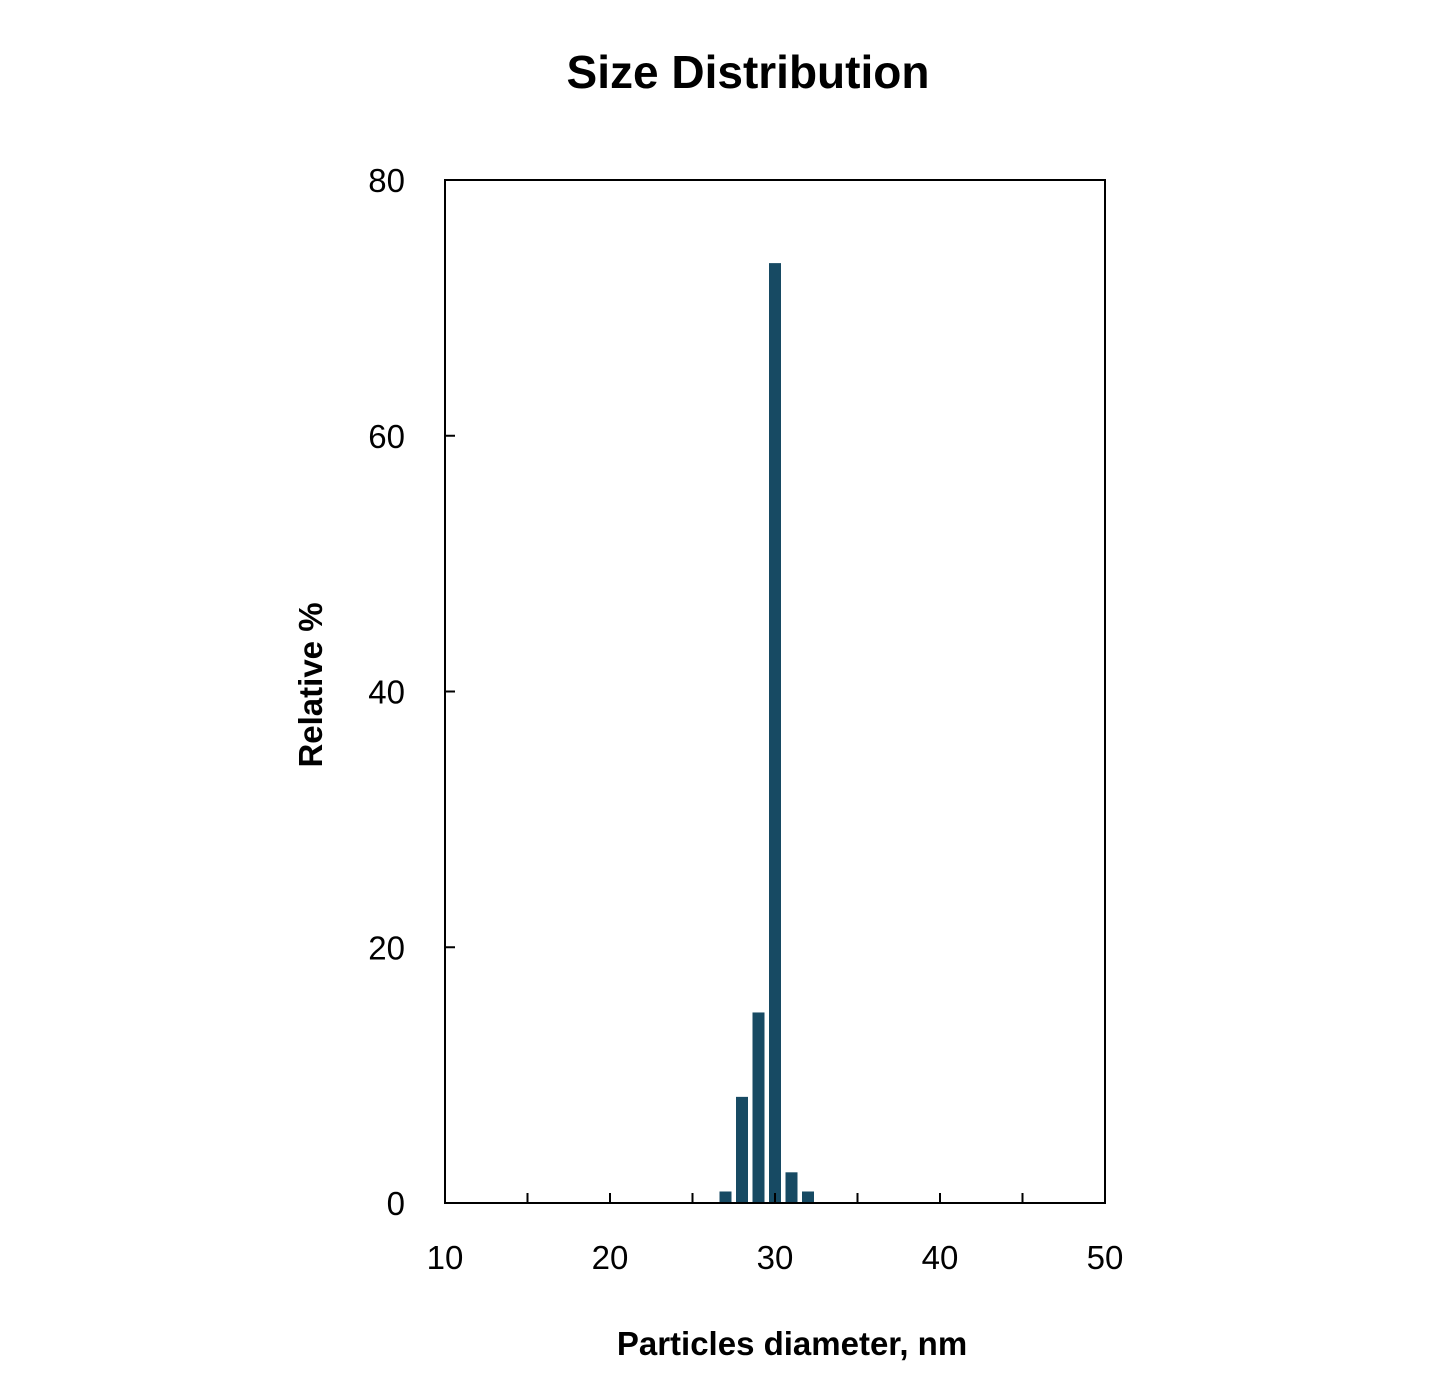 The width and height of the screenshot is (1445, 1396). What do you see at coordinates (386, 436) in the screenshot?
I see `y-tick-label: 60` at bounding box center [386, 436].